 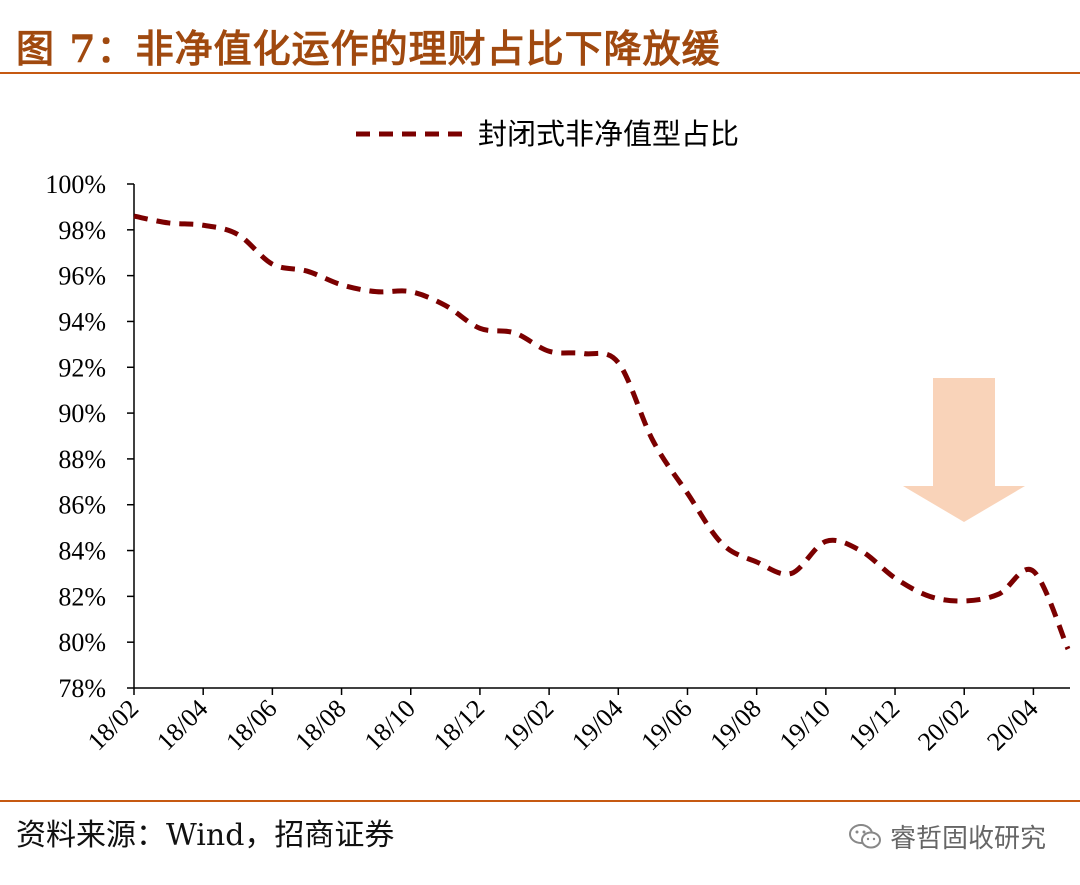 I want to click on x-tick-label: 18/06, so click(x=251, y=725).